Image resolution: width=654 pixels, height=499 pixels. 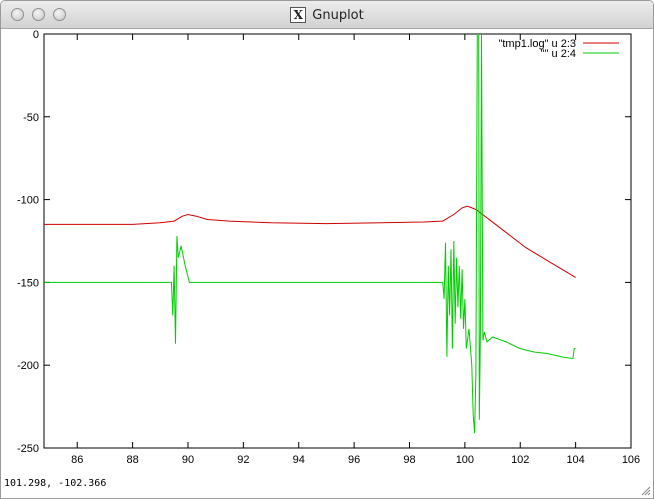 What do you see at coordinates (558, 54) in the screenshot?
I see `legend-label: "" u 2:4` at bounding box center [558, 54].